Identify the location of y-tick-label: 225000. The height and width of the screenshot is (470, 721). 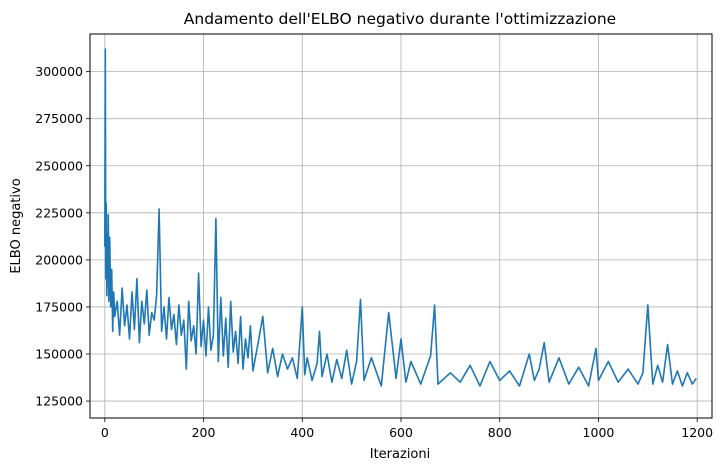
(59, 212).